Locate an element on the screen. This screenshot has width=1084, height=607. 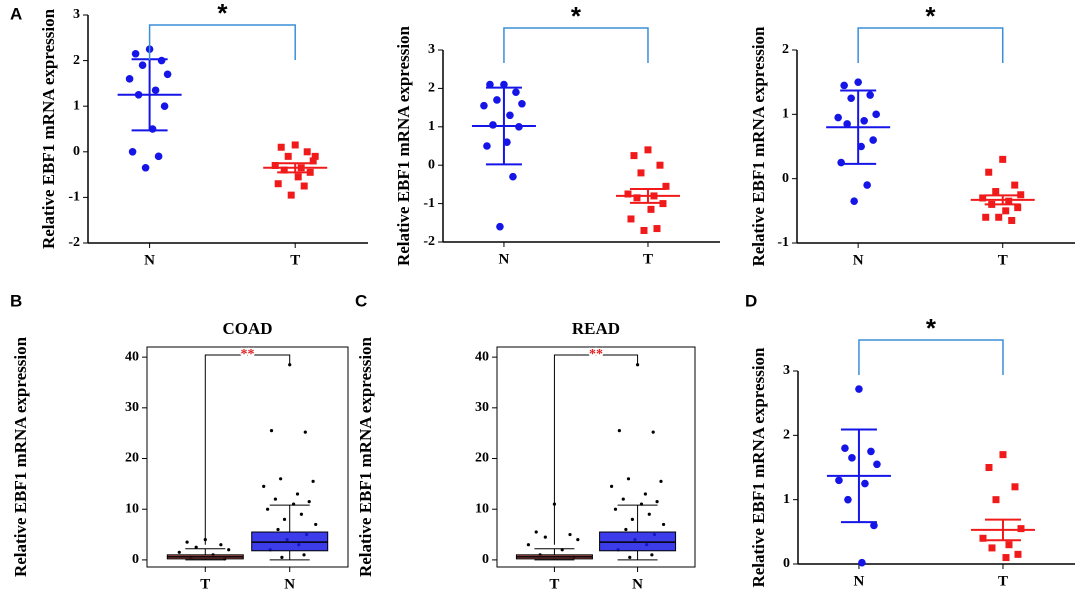
y-tick-label: 20 is located at coordinates (132, 458).